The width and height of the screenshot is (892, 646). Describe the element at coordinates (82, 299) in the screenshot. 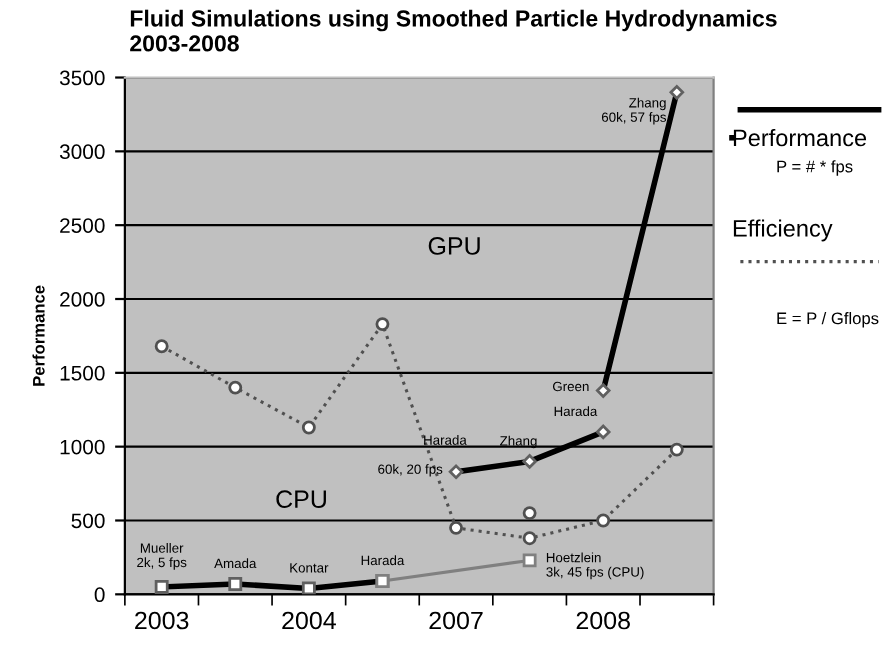

I see `y-tick-label: 2000` at that location.